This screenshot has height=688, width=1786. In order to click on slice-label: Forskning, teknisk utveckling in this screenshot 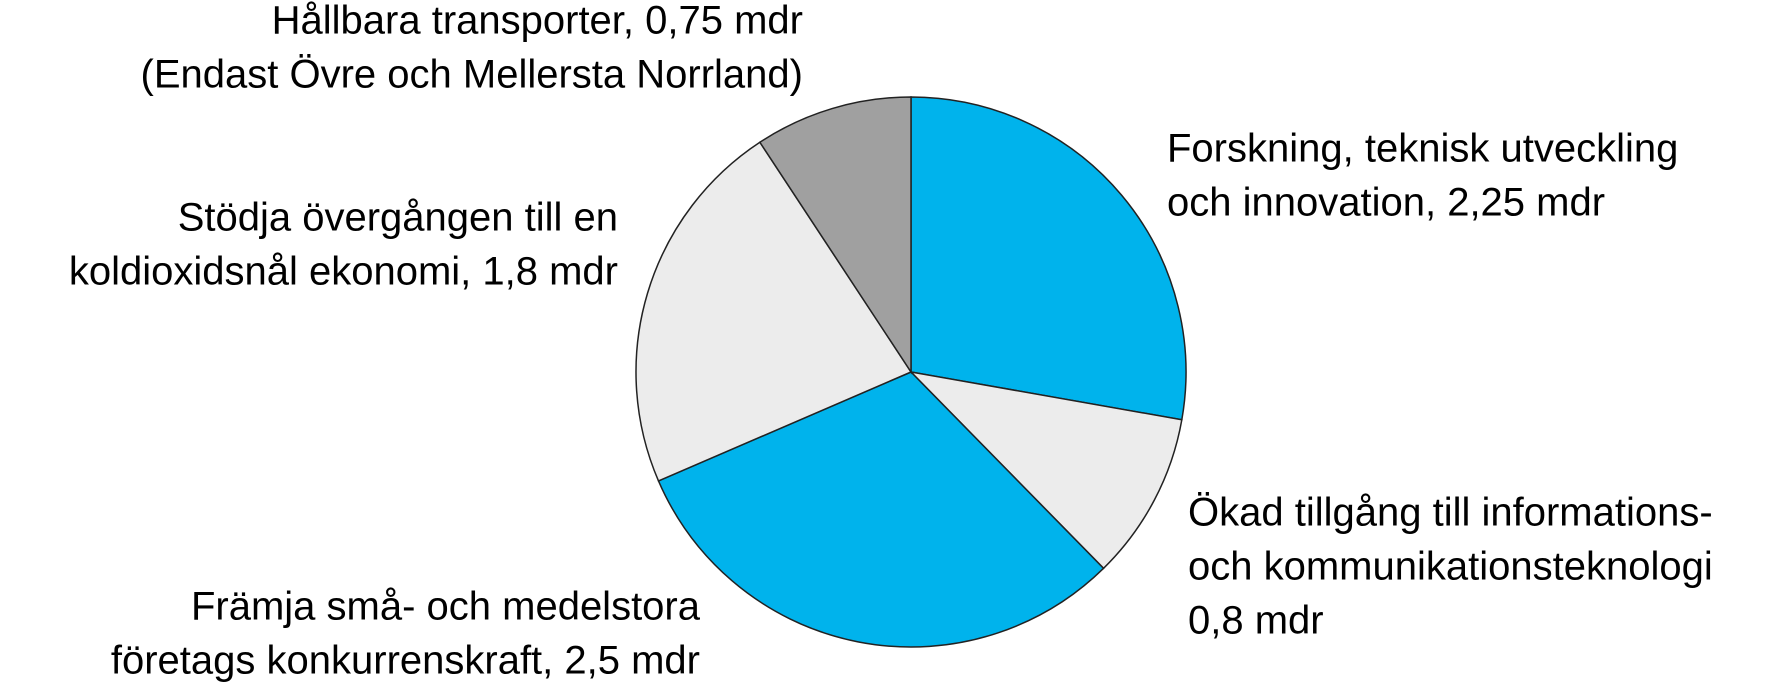, I will do `click(1422, 149)`.